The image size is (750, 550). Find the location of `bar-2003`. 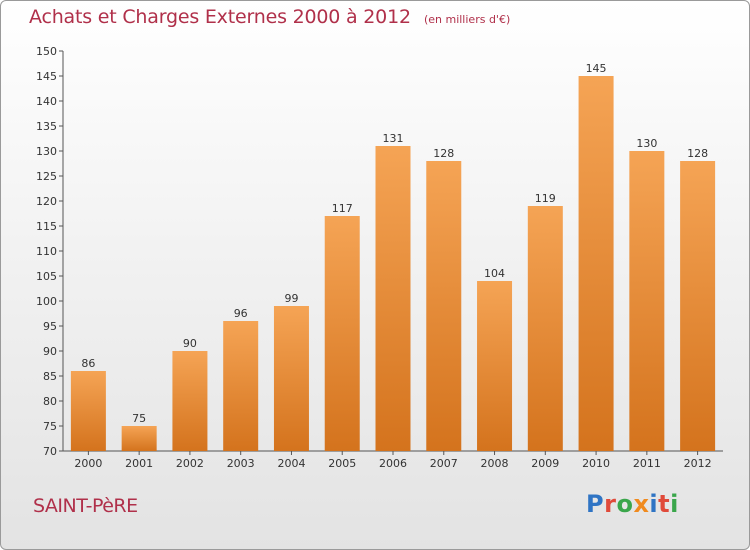

bar-2003 is located at coordinates (241, 386).